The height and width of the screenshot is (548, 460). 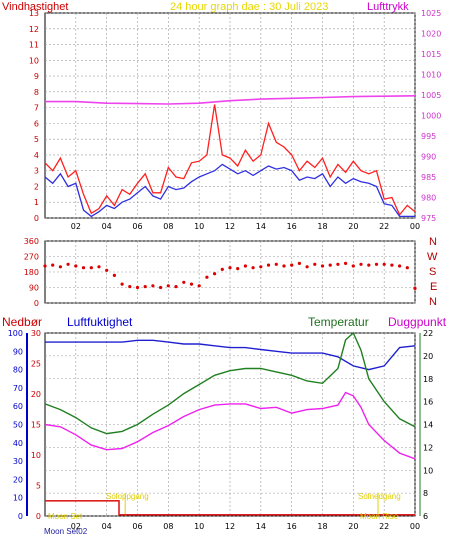 I want to click on wind-y-tick-9: 9, so click(x=36, y=76).